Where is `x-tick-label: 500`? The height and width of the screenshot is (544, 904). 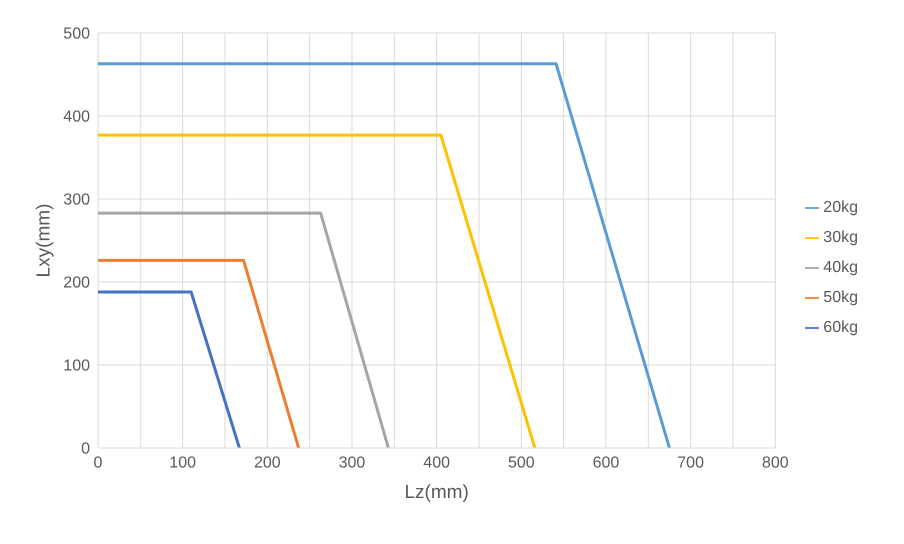
x-tick-label: 500 is located at coordinates (521, 463).